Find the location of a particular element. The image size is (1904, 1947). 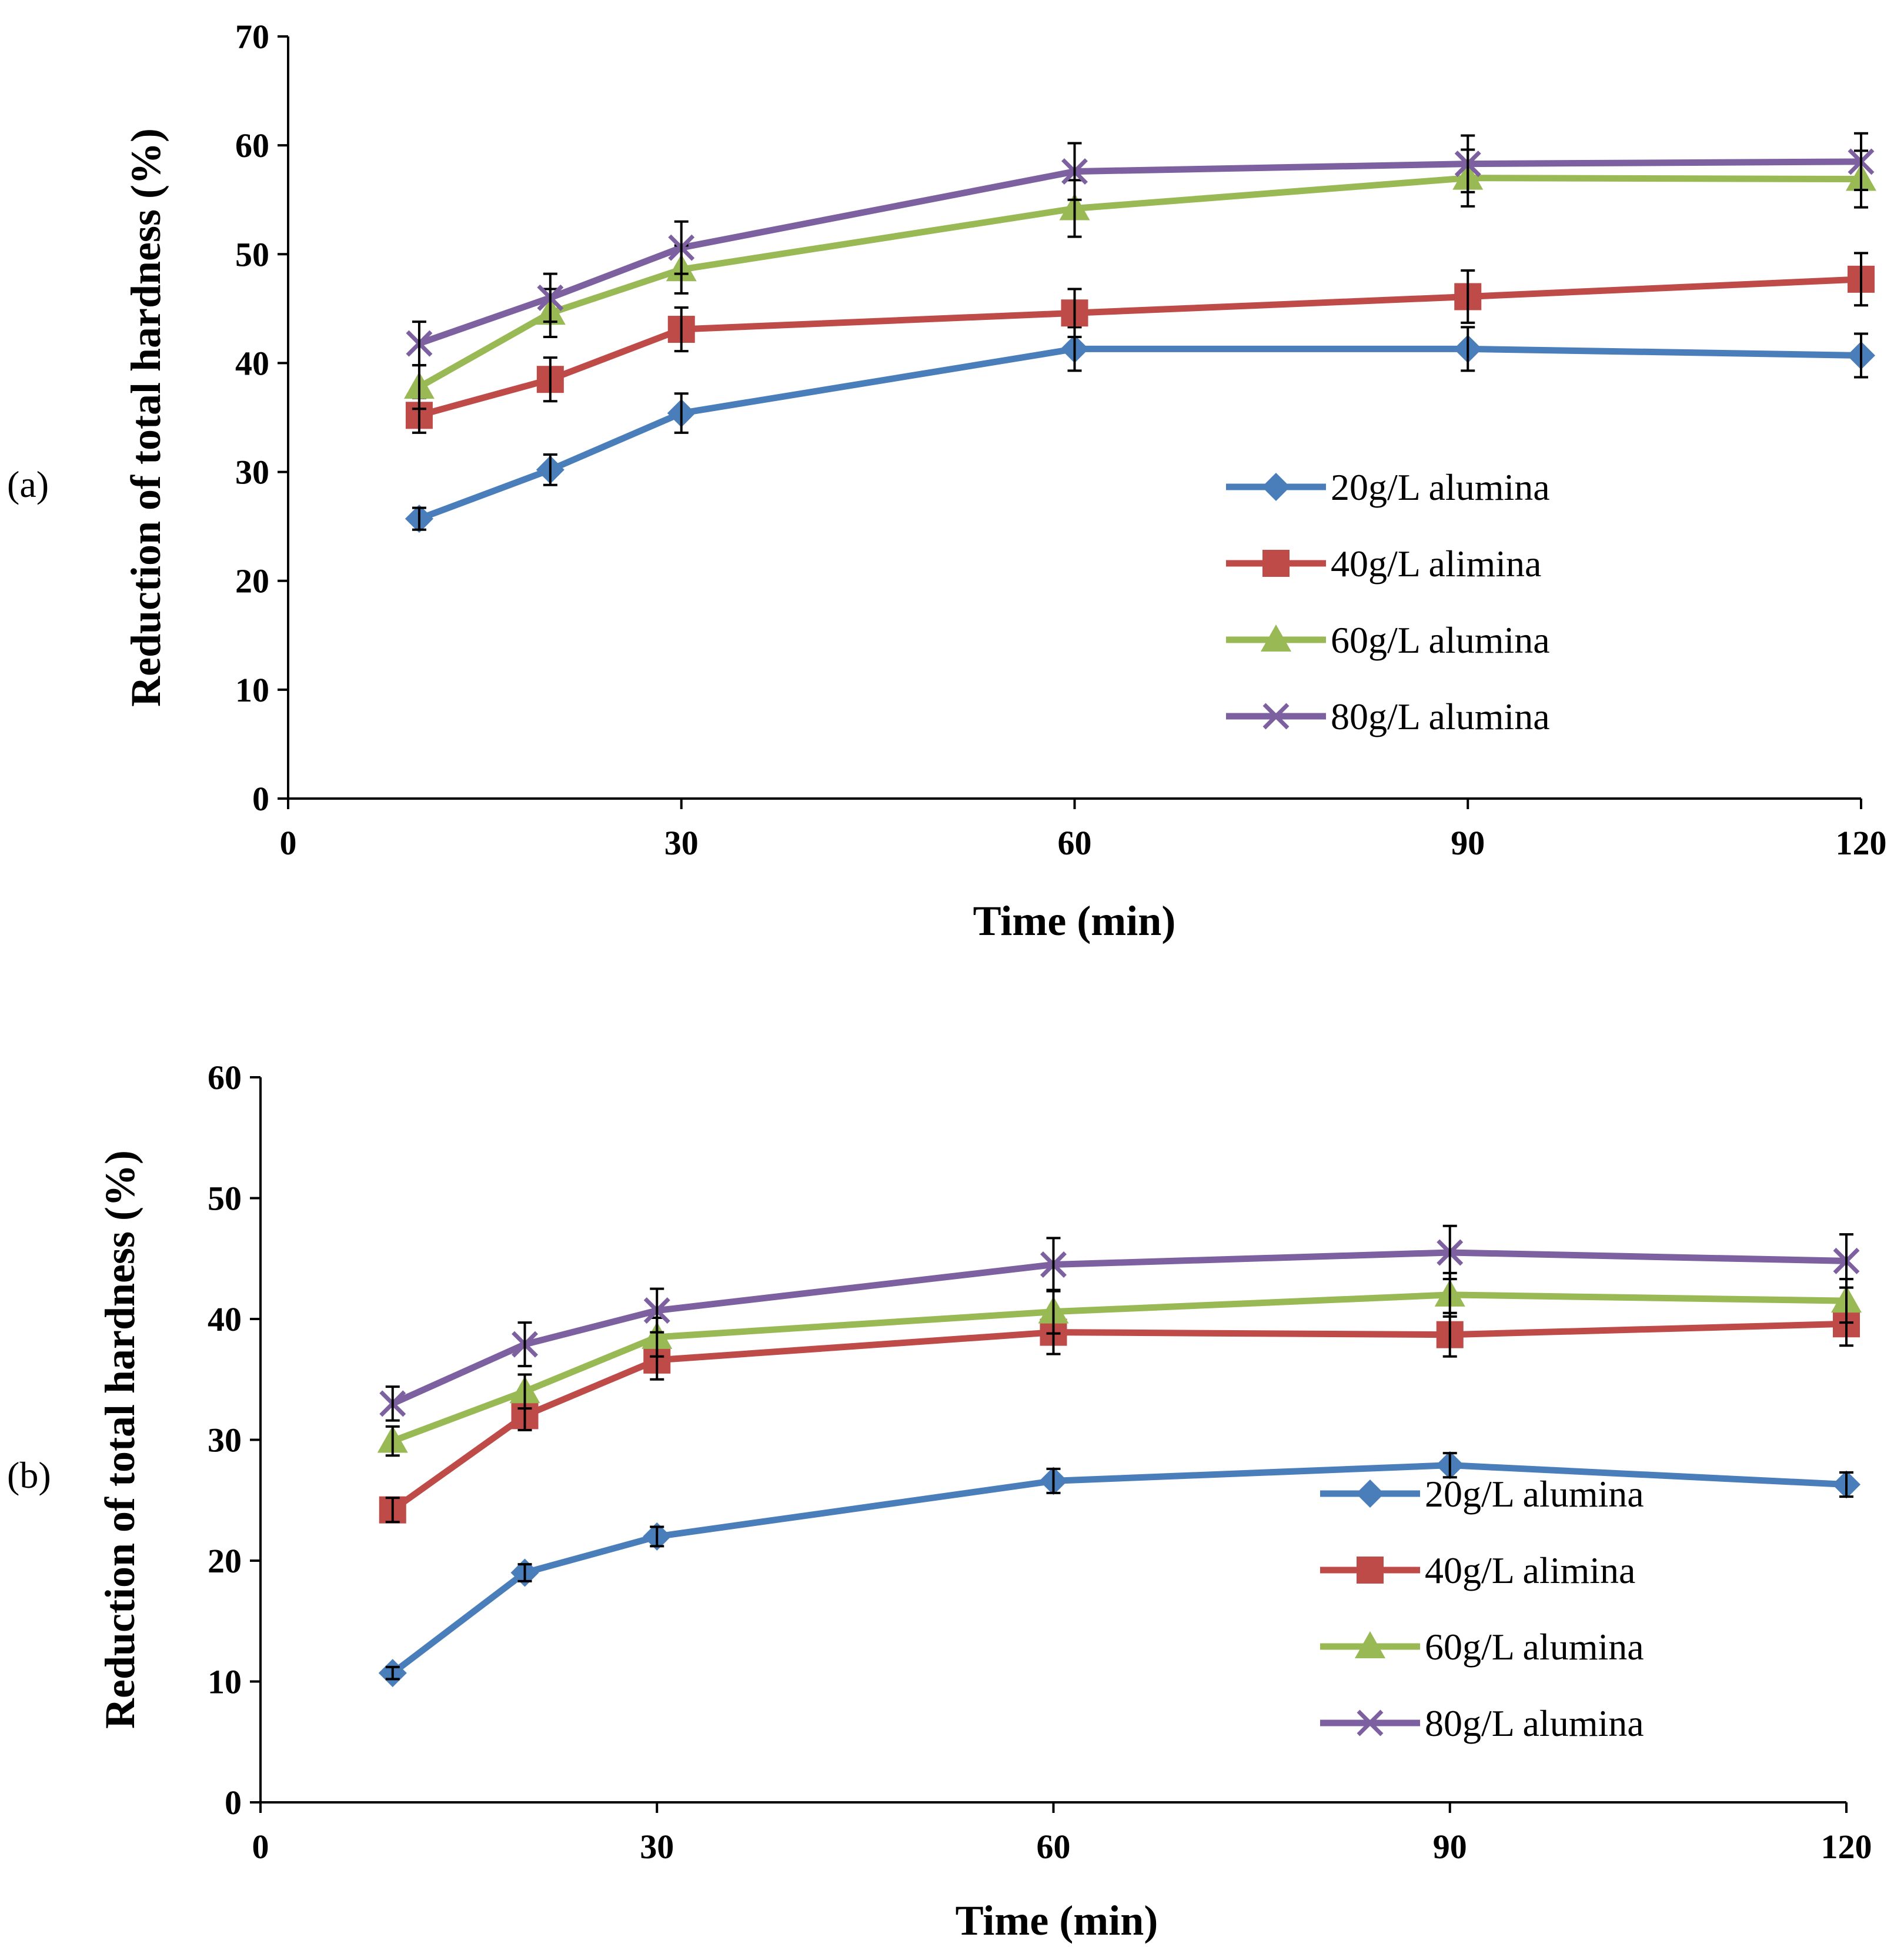

series-2-points is located at coordinates (1140, 343).